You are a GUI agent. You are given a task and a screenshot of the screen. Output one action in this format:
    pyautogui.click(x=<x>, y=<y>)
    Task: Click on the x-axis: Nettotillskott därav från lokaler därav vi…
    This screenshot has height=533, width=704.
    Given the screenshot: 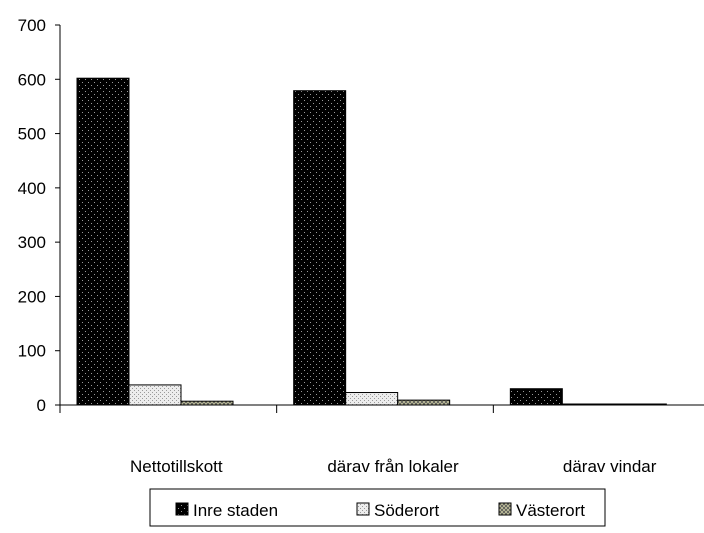 What is the action you would take?
    pyautogui.click(x=381, y=440)
    